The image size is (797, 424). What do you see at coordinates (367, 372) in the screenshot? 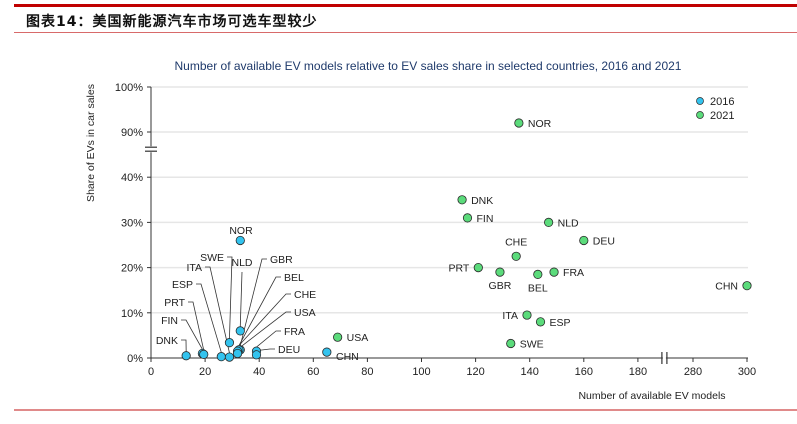
I see `x-tick-label: 80` at bounding box center [367, 372].